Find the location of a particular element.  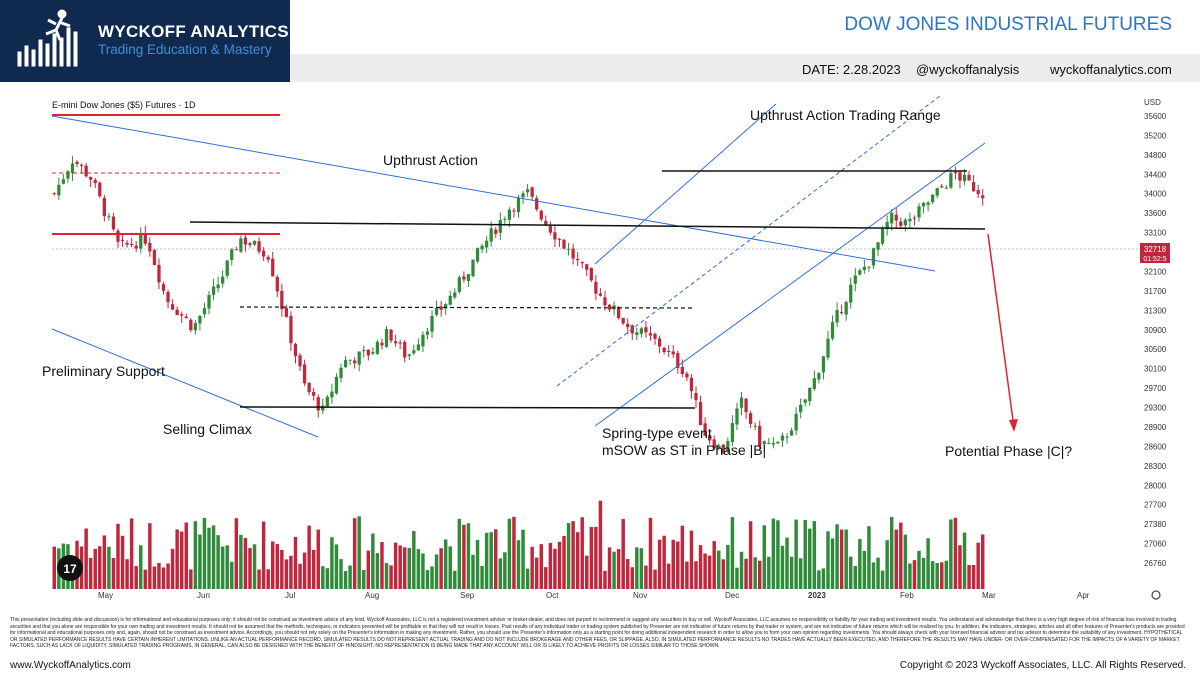

y-tick-label: 32100 is located at coordinates (1155, 271).